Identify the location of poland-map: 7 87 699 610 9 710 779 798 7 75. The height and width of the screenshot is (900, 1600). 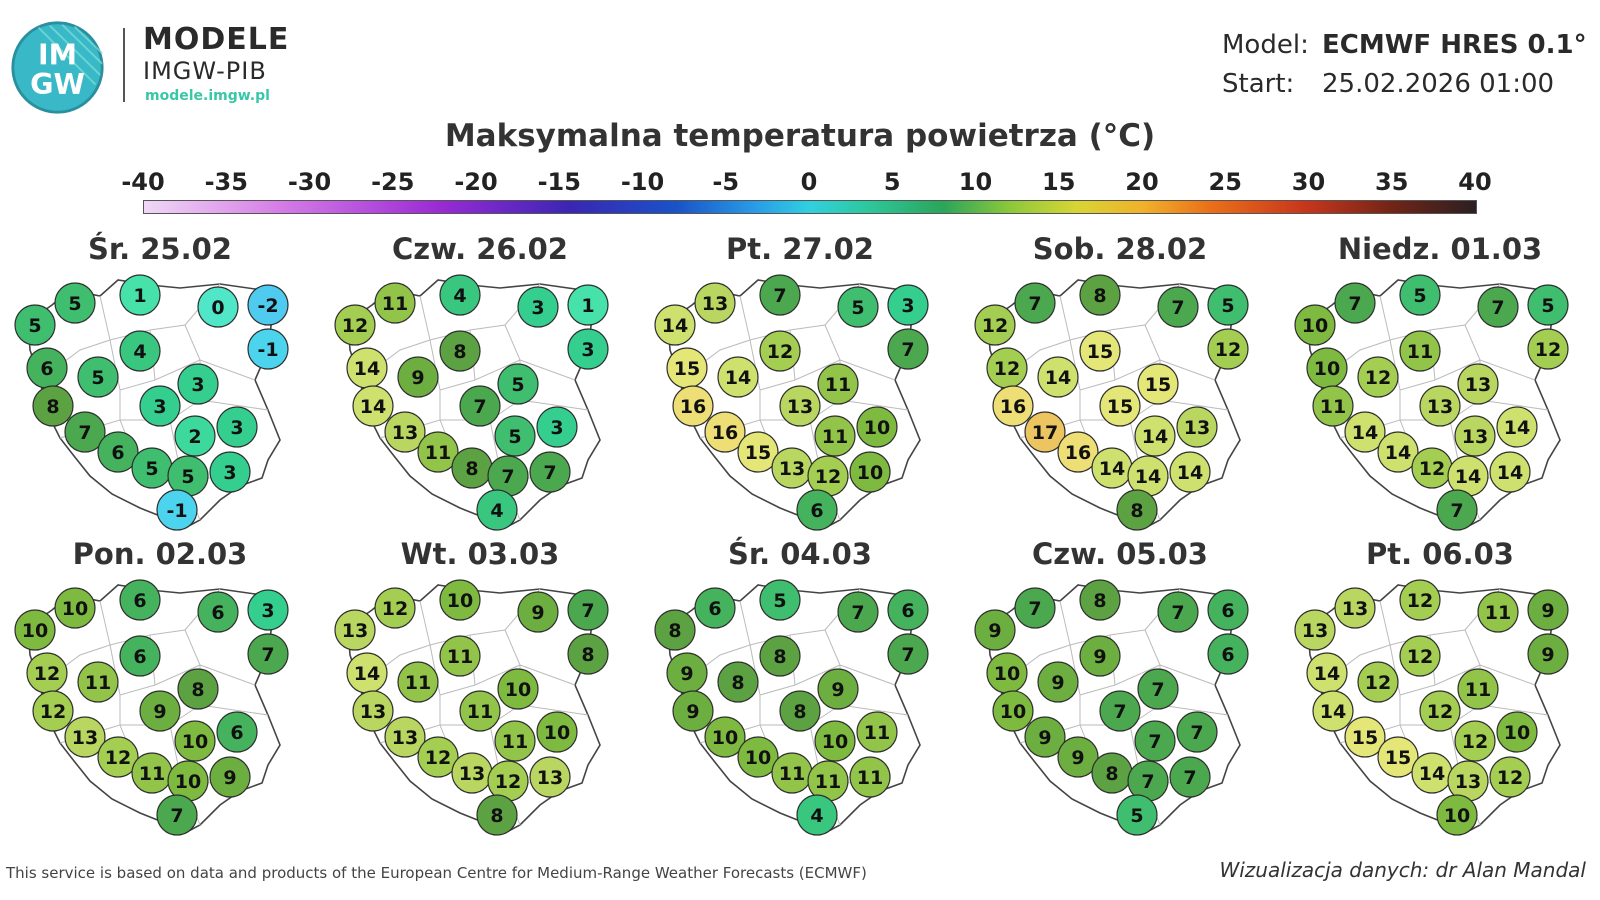
(1111, 707).